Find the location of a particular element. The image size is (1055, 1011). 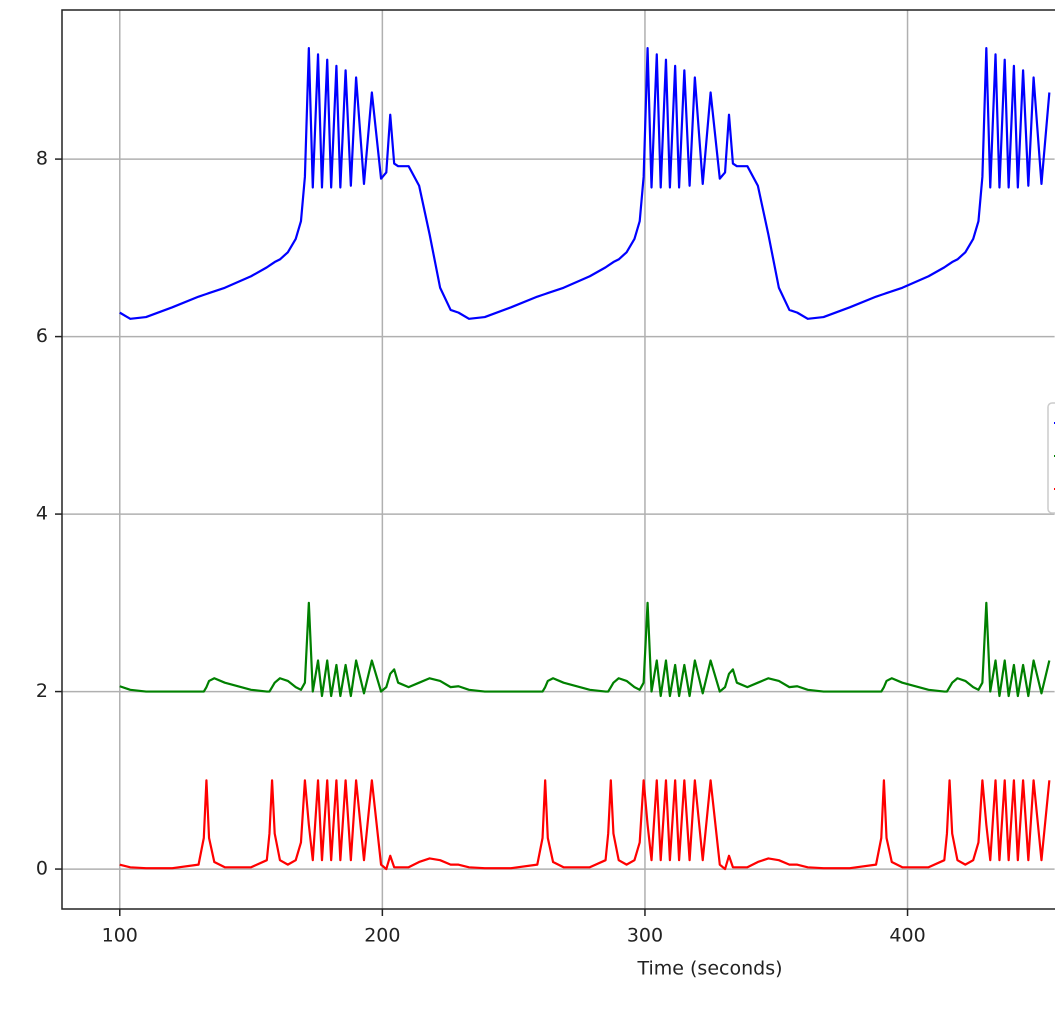

x-tick-label: 100 is located at coordinates (120, 936).